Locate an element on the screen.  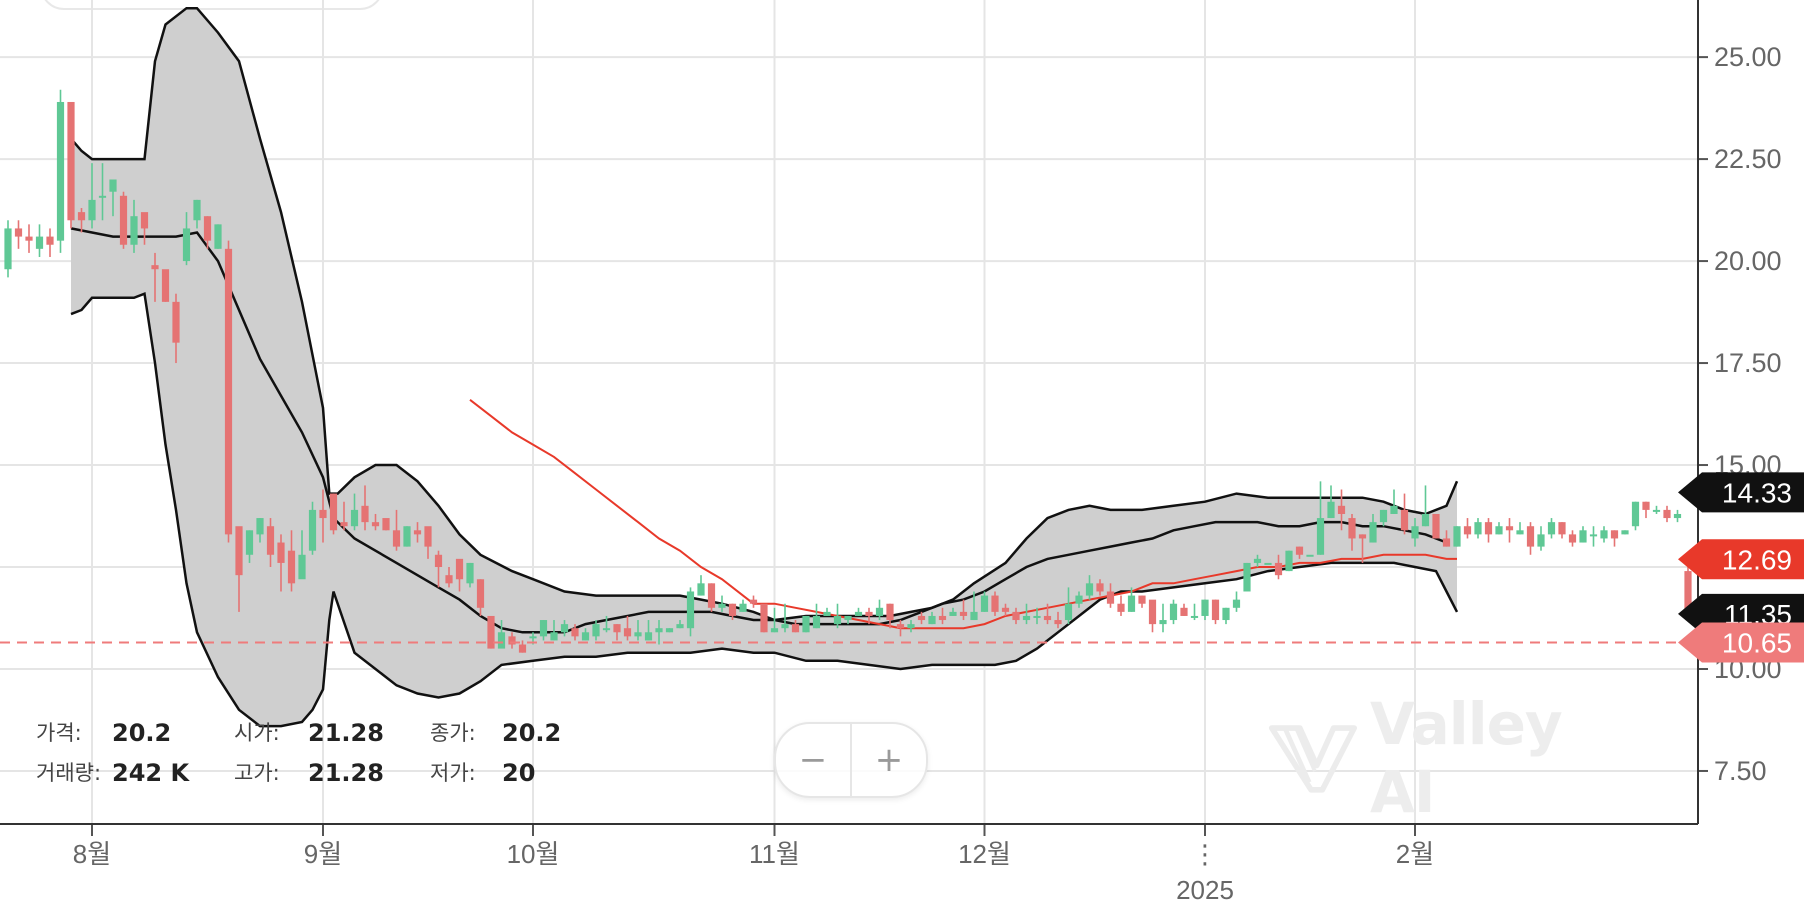
y-tick-label: 25.00 is located at coordinates (1748, 57).